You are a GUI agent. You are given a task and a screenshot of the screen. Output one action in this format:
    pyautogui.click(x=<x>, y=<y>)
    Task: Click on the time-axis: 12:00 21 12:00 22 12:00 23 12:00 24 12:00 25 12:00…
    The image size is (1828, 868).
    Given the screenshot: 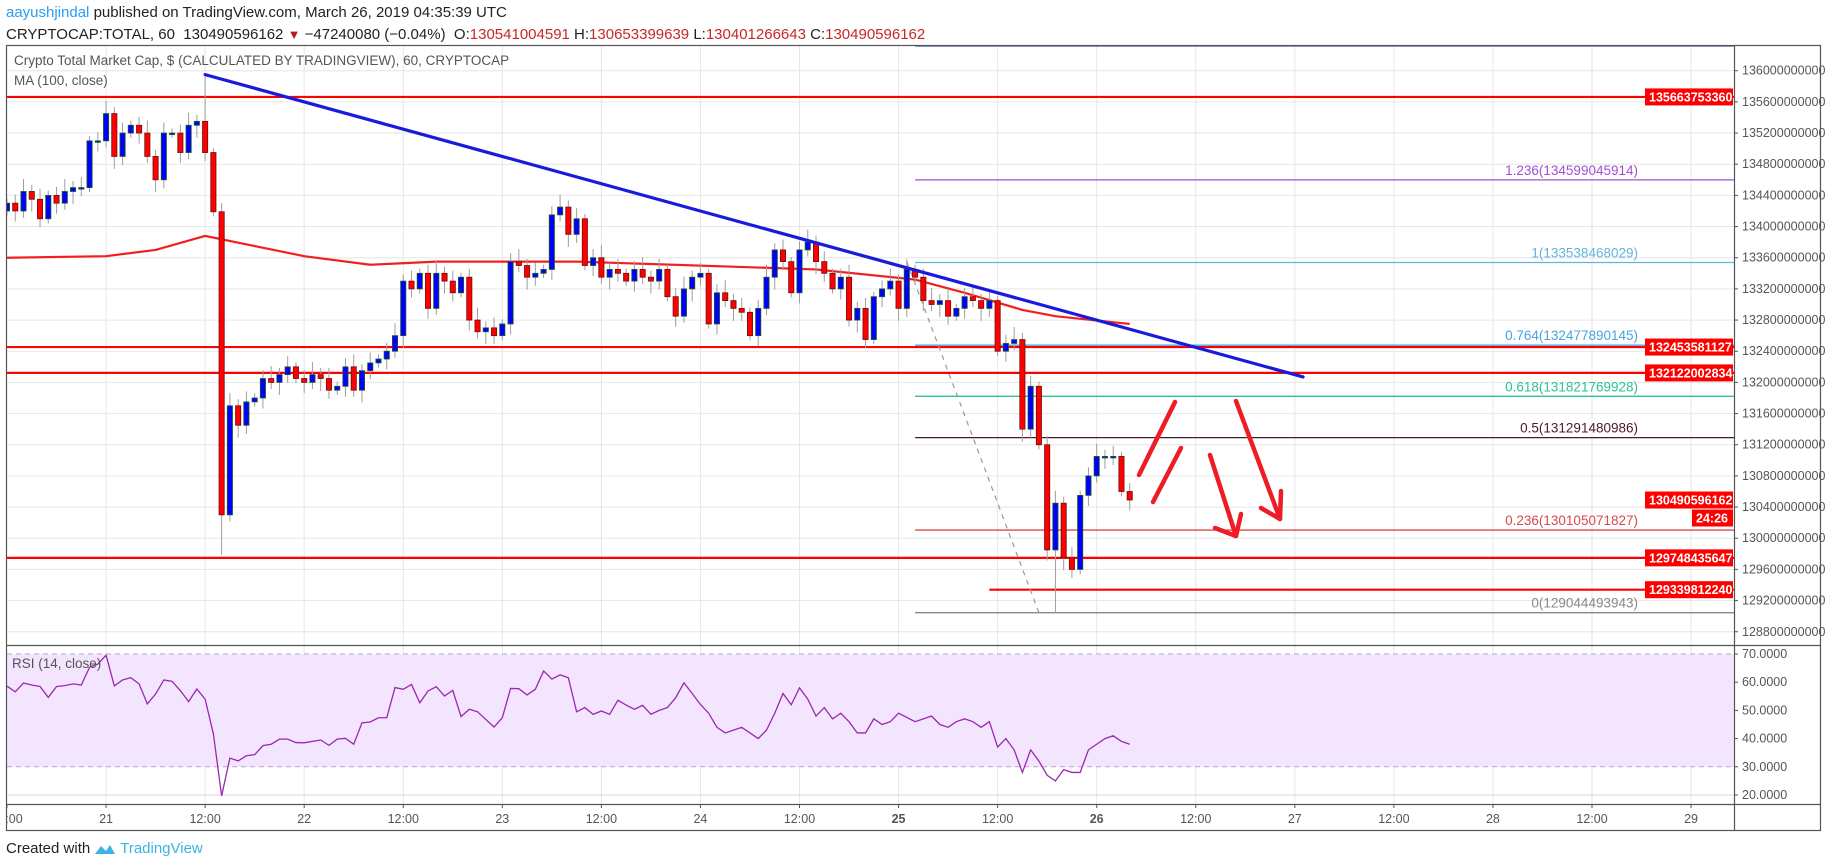 What is the action you would take?
    pyautogui.click(x=849, y=815)
    